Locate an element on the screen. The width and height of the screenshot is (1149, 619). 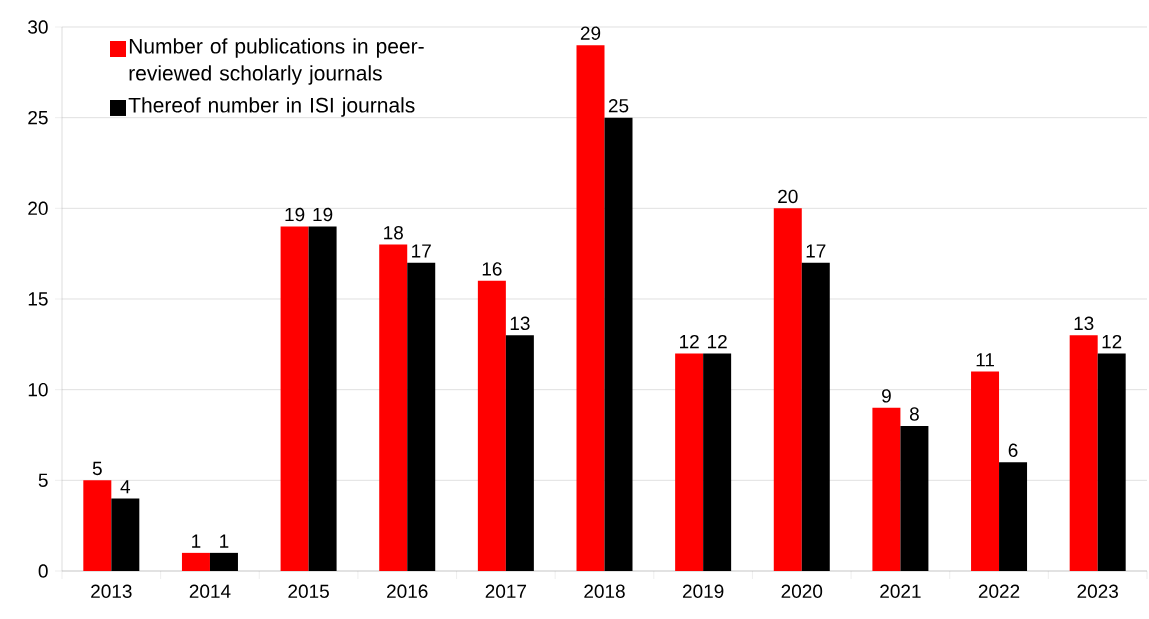
y-tick-label: 5 is located at coordinates (43, 480).